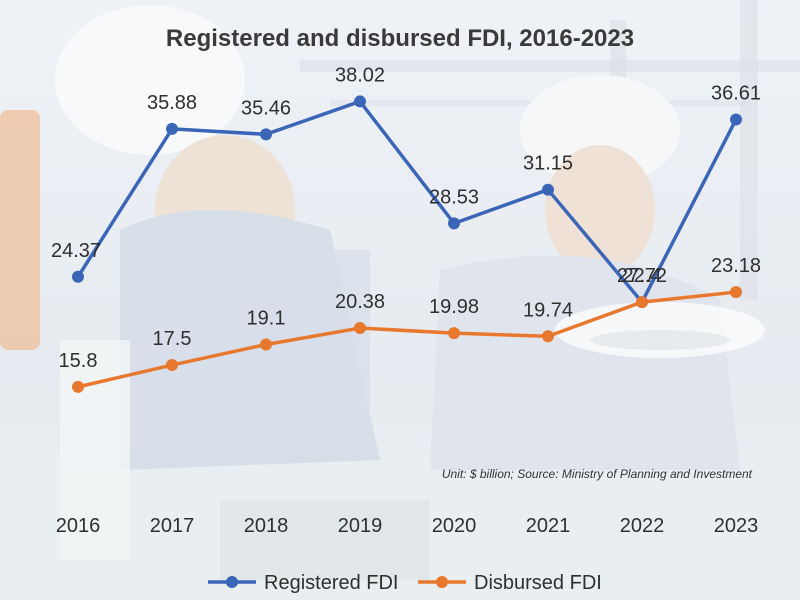 The width and height of the screenshot is (800, 600). I want to click on disbursed-point-2018, so click(266, 344).